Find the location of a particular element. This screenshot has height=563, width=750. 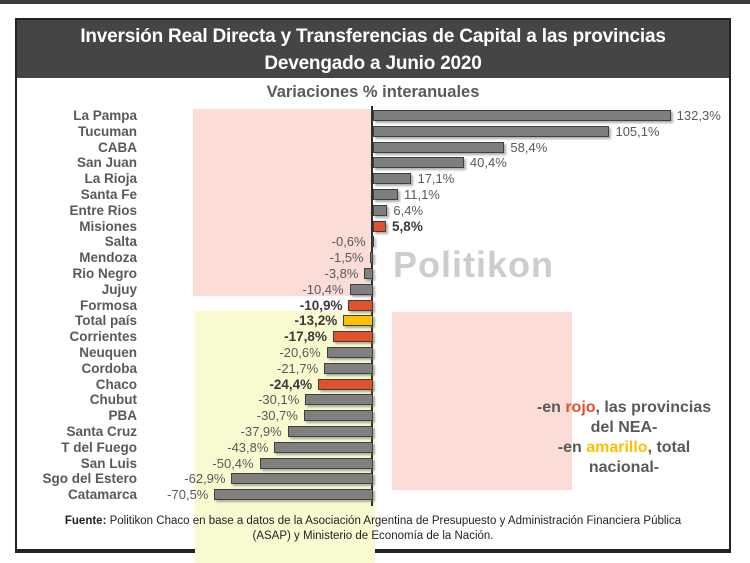

legend-note-amarillo: amarillo is located at coordinates (617, 447).